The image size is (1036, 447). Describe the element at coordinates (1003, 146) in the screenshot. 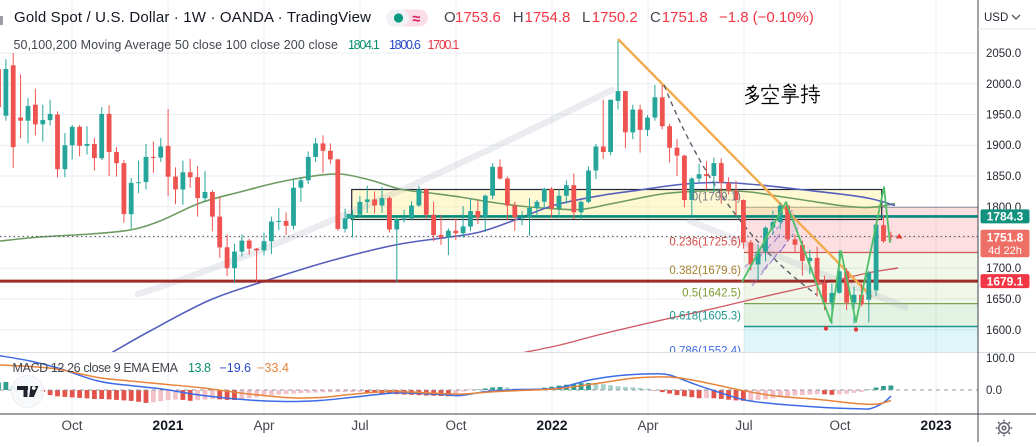

I see `svg-text: 1900.0` at that location.